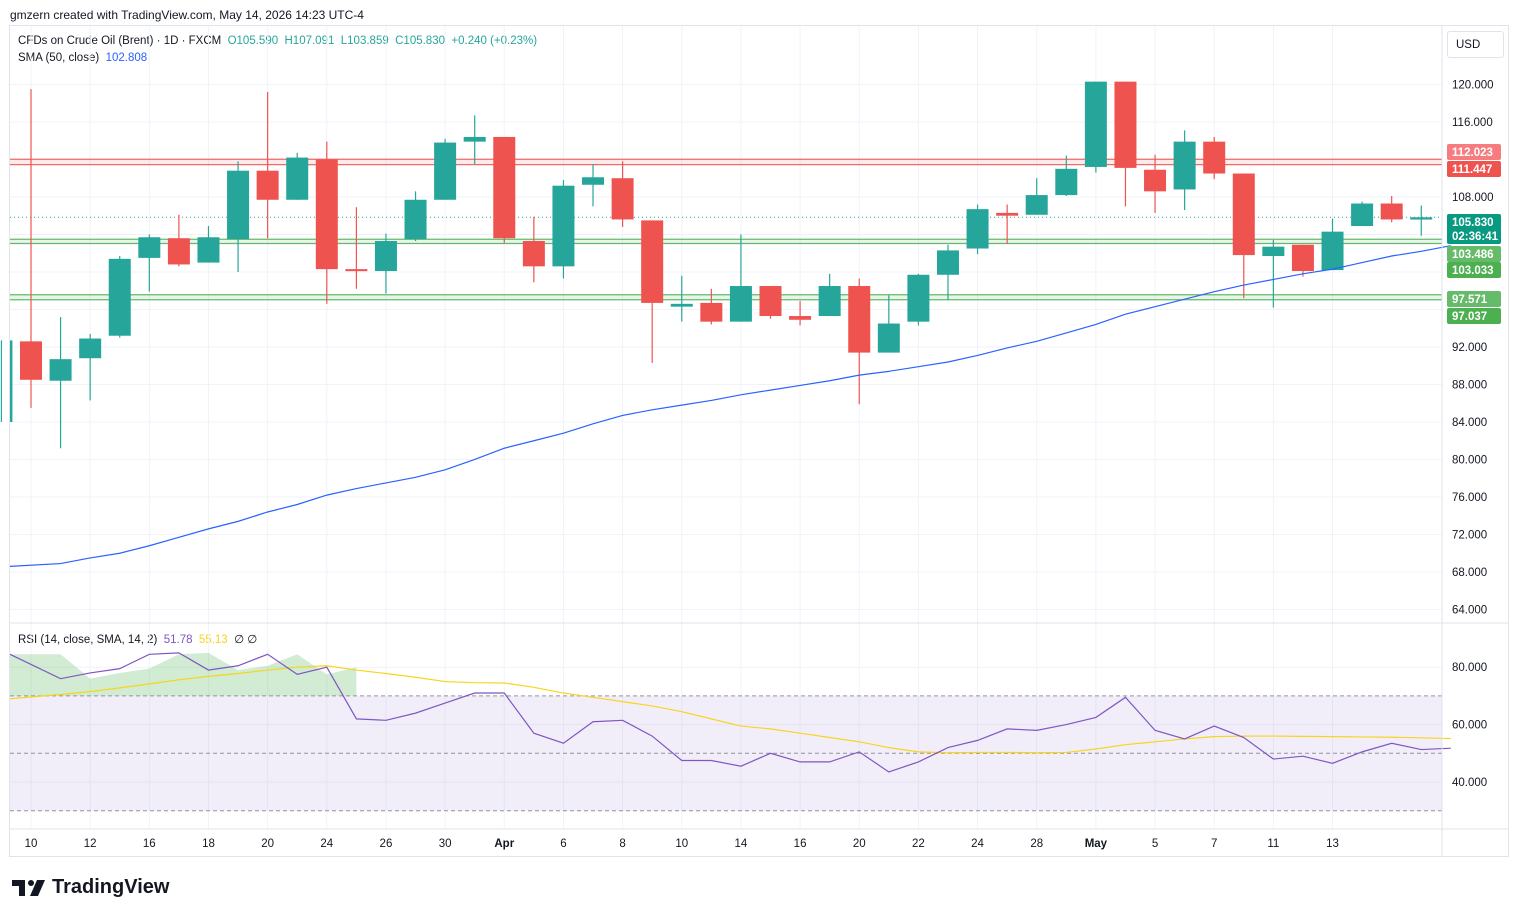 The width and height of the screenshot is (1519, 917). What do you see at coordinates (178, 640) in the screenshot?
I see `rsi-value: 51.78` at bounding box center [178, 640].